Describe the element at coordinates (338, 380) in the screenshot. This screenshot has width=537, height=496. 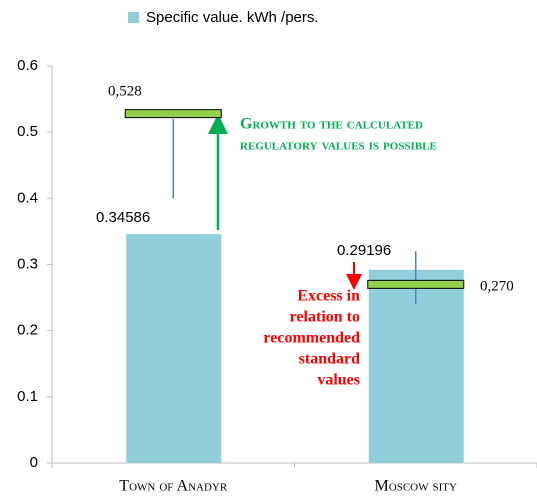
I see `excess-annotation: values` at that location.